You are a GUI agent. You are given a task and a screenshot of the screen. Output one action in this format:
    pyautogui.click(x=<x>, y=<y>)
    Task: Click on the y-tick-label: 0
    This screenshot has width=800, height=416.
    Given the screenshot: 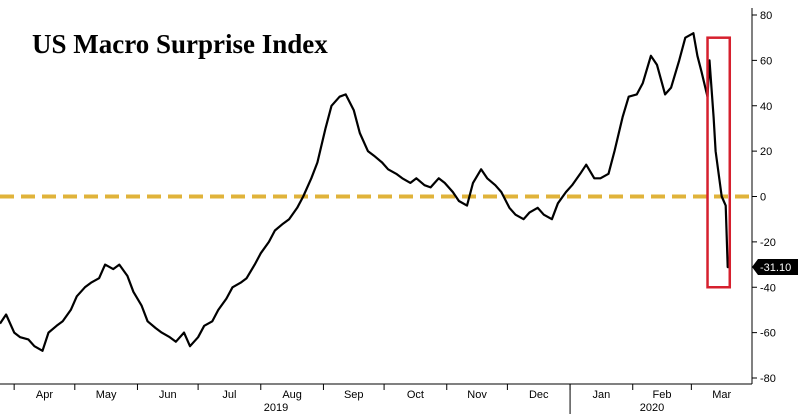 What is the action you would take?
    pyautogui.click(x=763, y=198)
    